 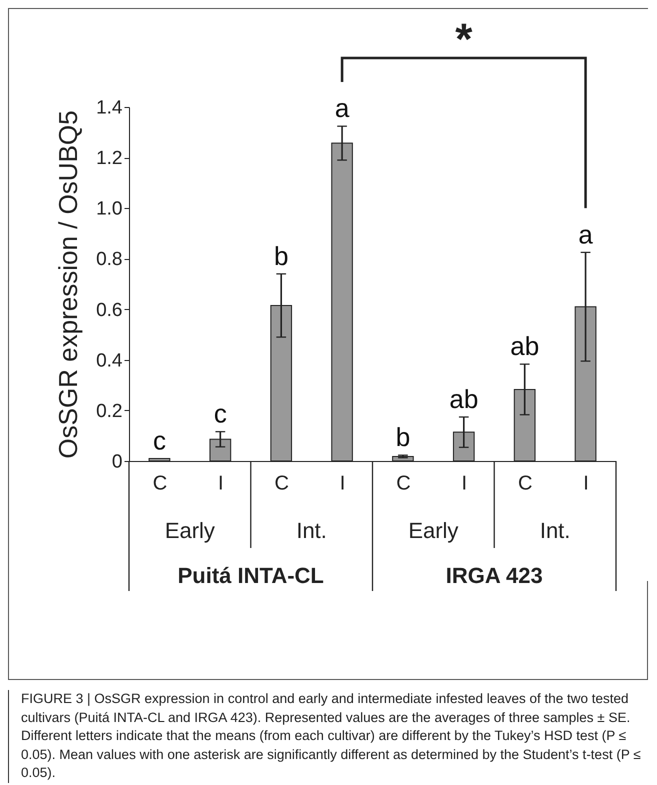 I want to click on y-tick-label: 0.8, so click(x=109, y=259).